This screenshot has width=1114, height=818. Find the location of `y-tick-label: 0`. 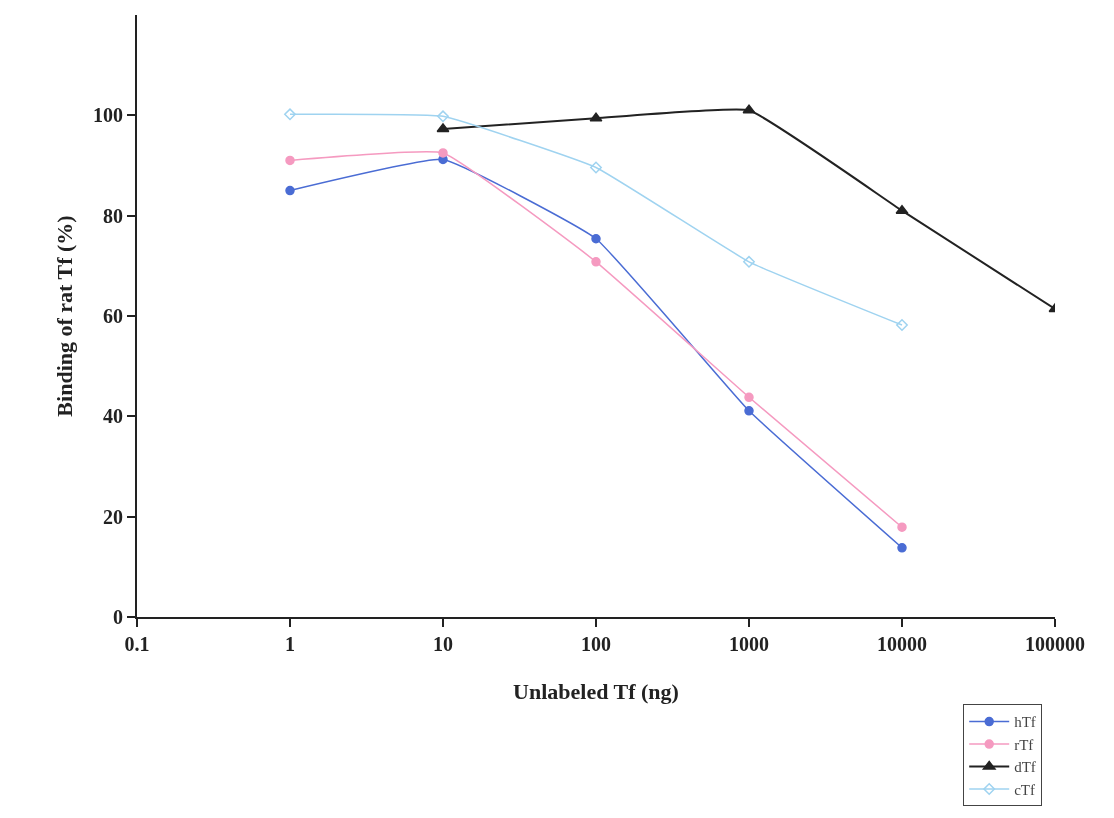

y-tick-label: 0 is located at coordinates (118, 617).